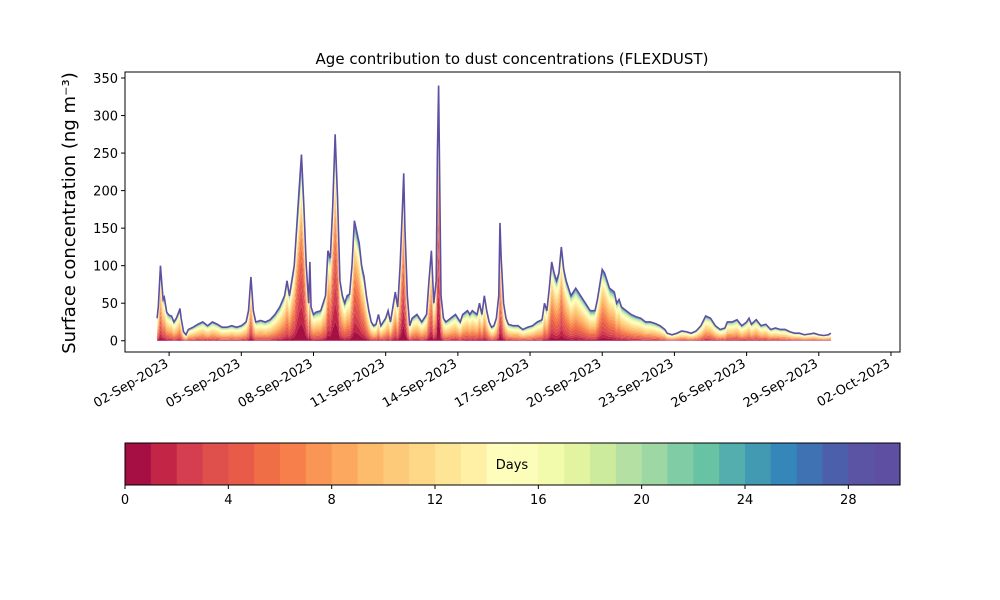 The width and height of the screenshot is (1000, 600). I want to click on colorbar-tick-label: 16, so click(538, 500).